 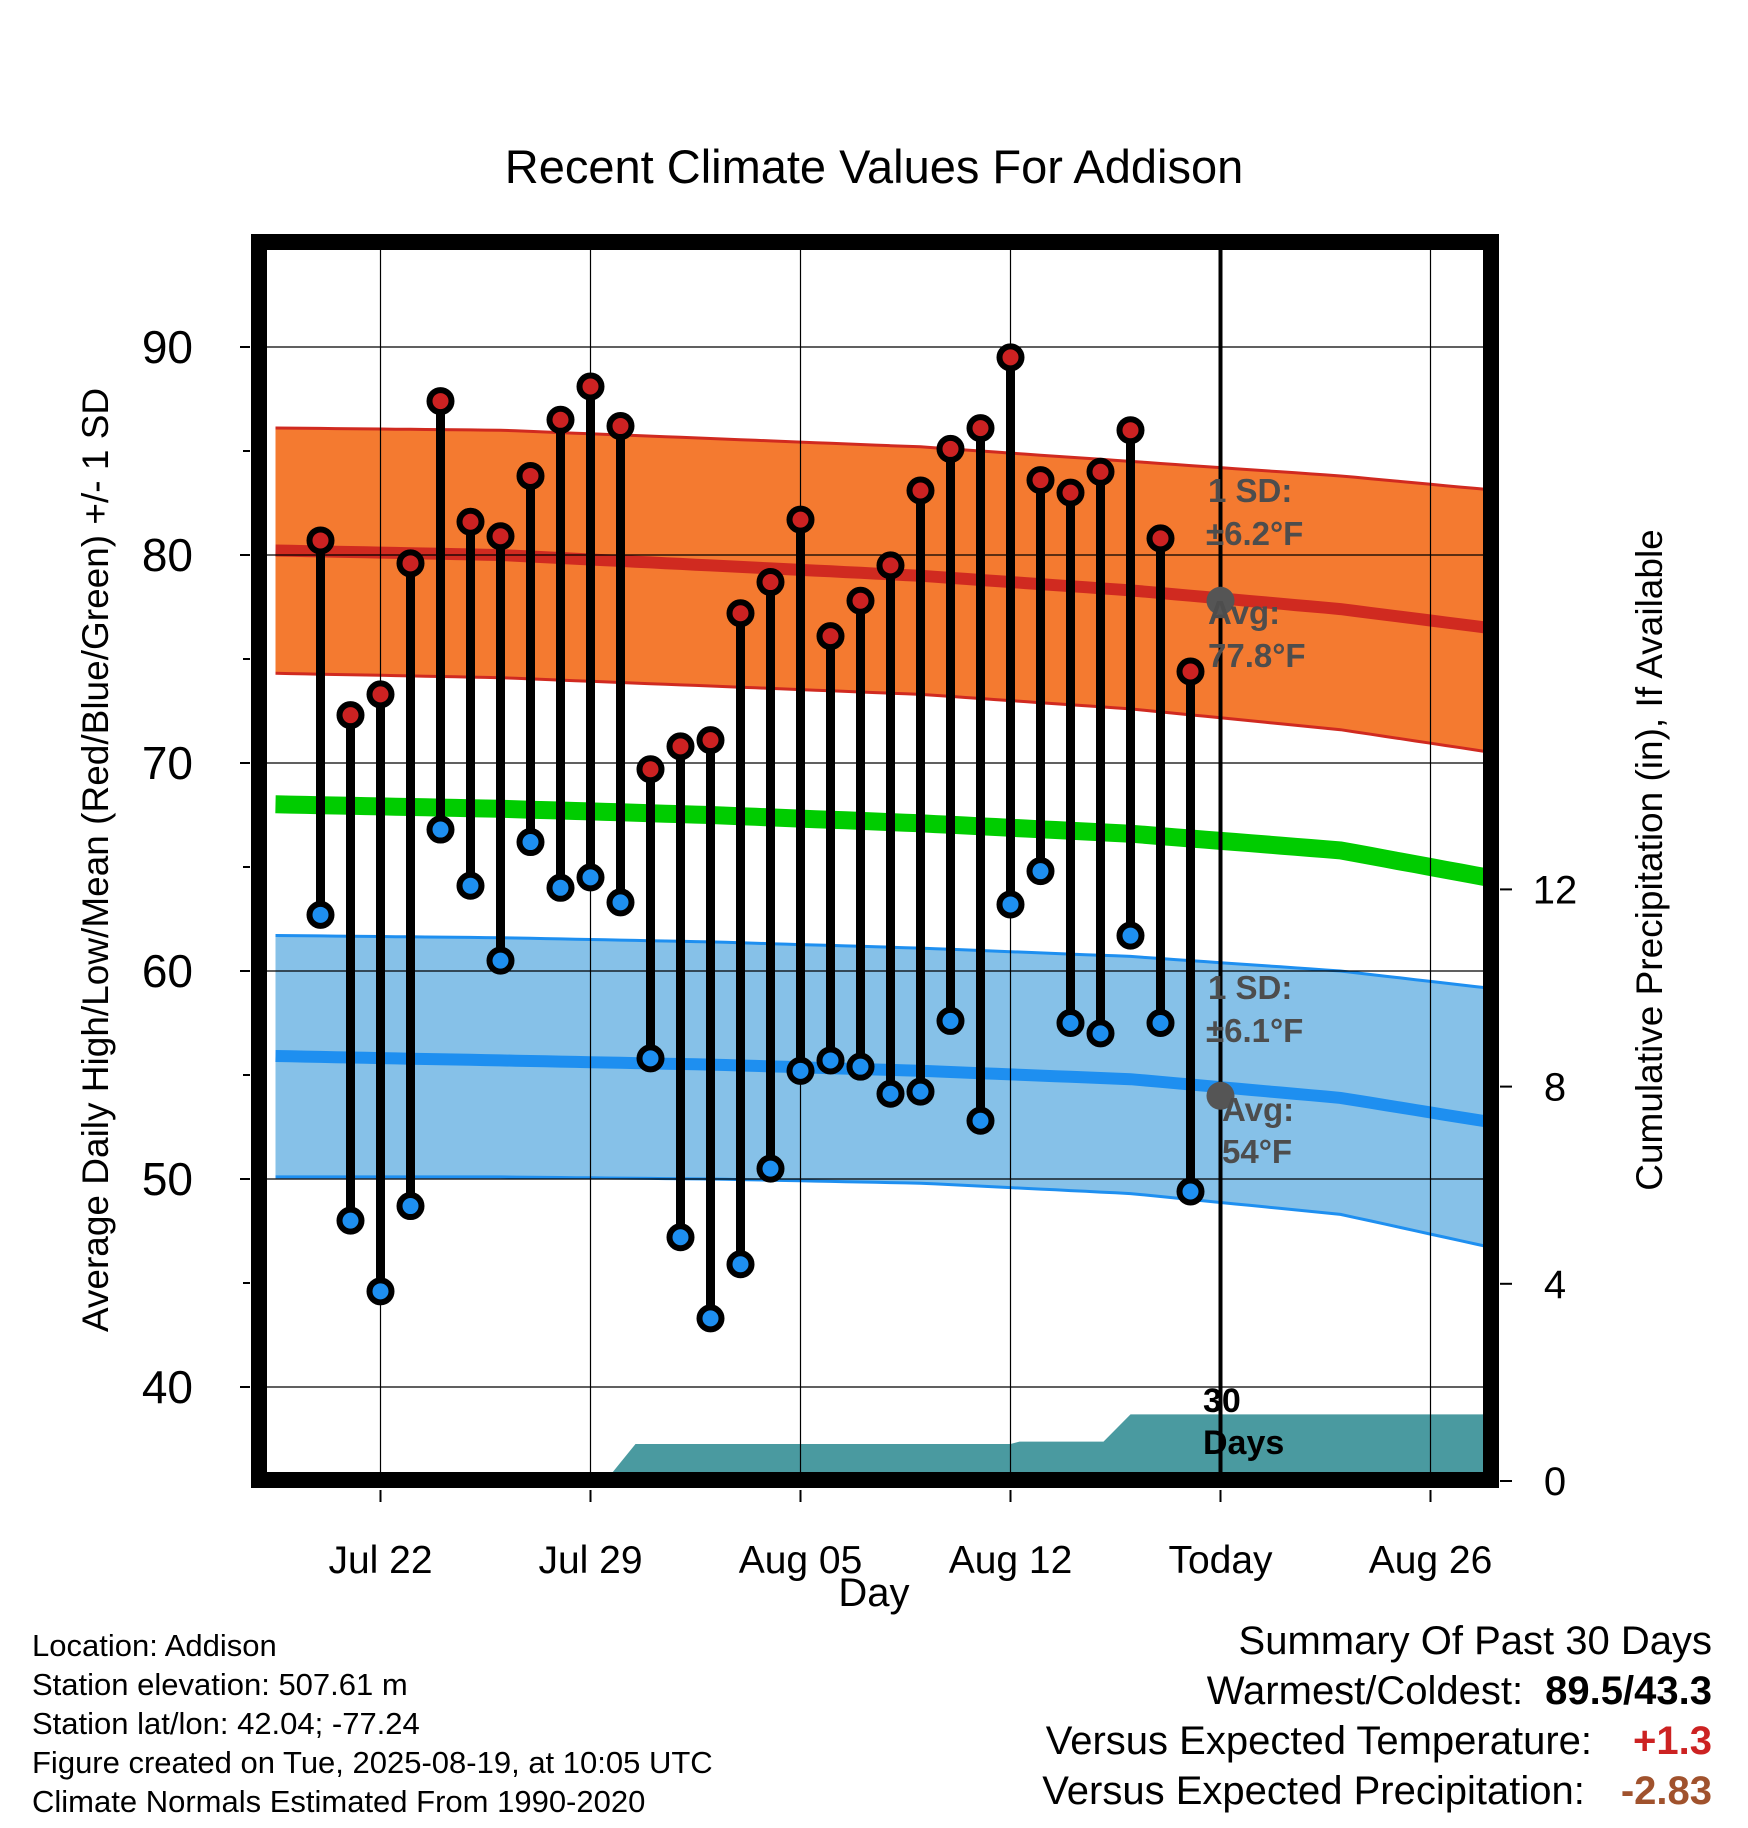 I want to click on low-sd-label: 1 SD:, so click(x=1250, y=987).